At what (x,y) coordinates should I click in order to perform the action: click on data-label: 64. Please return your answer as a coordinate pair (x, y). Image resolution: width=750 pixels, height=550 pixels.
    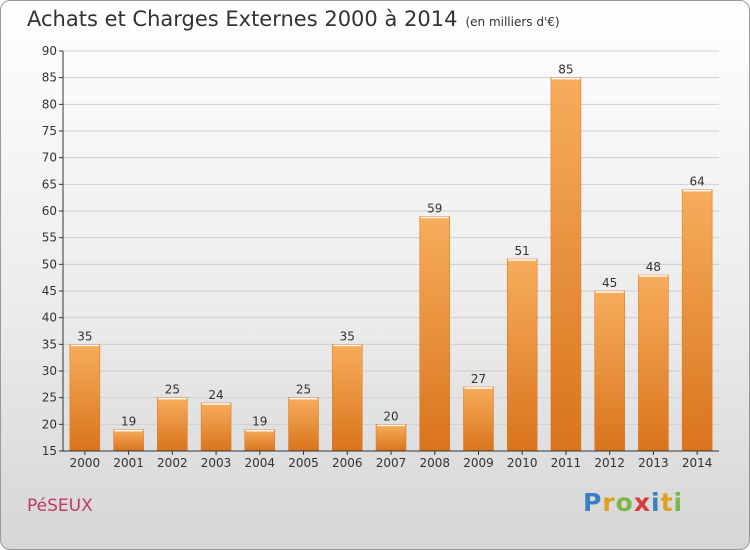
    Looking at the image, I should click on (696, 182).